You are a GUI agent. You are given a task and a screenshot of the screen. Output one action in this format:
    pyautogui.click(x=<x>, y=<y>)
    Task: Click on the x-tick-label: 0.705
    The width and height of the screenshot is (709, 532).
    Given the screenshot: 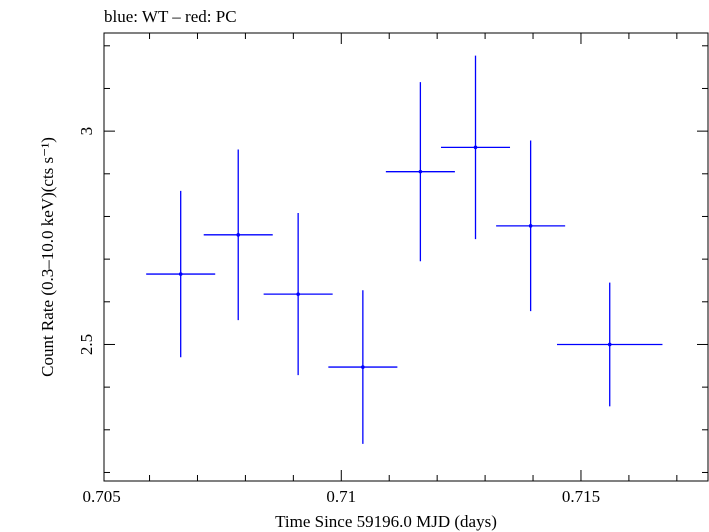 What is the action you would take?
    pyautogui.click(x=101, y=496)
    